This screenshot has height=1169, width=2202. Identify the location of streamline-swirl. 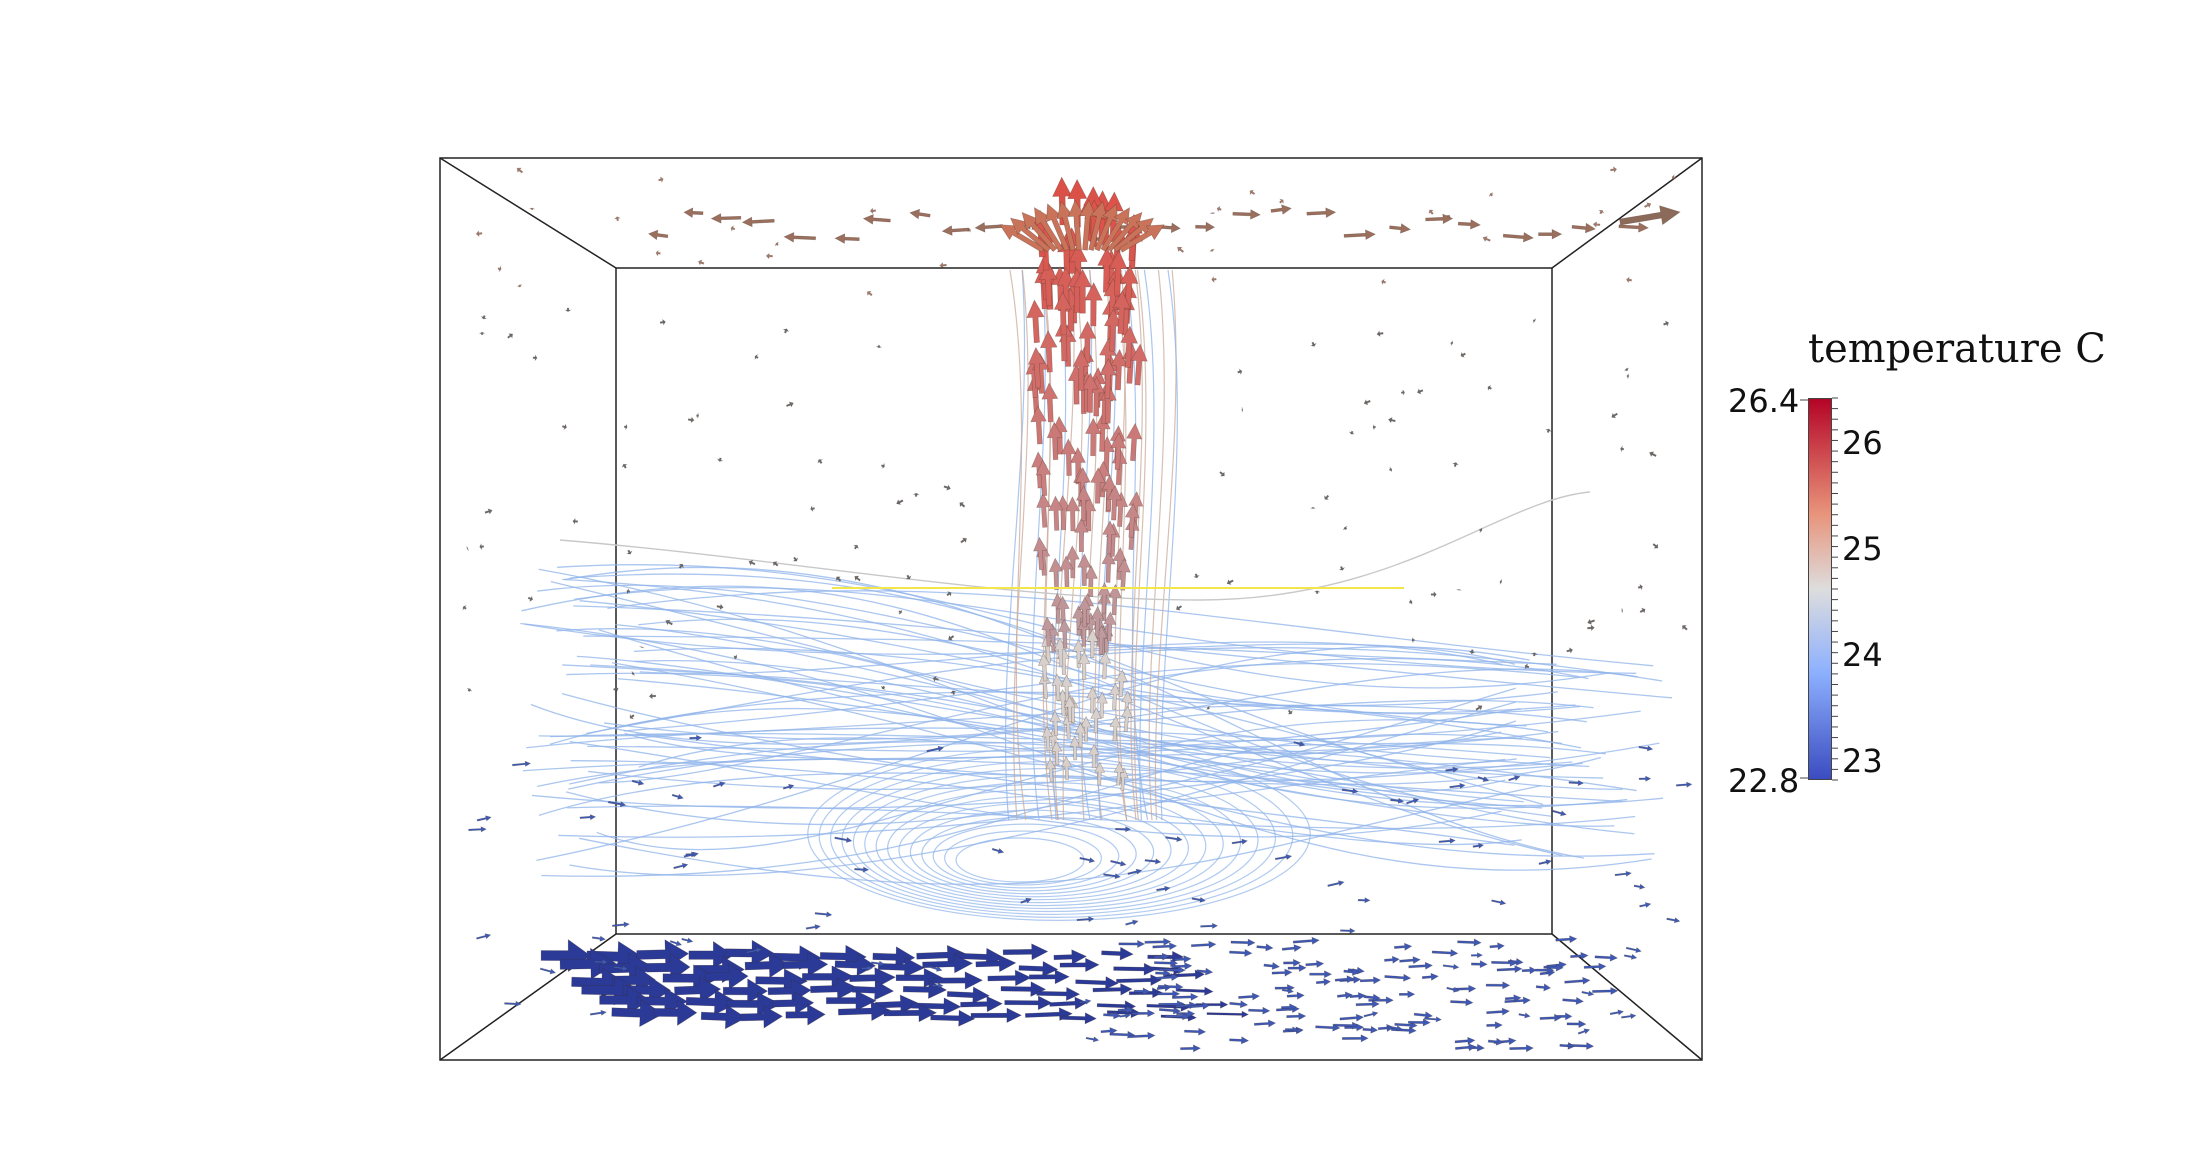
(1037, 848).